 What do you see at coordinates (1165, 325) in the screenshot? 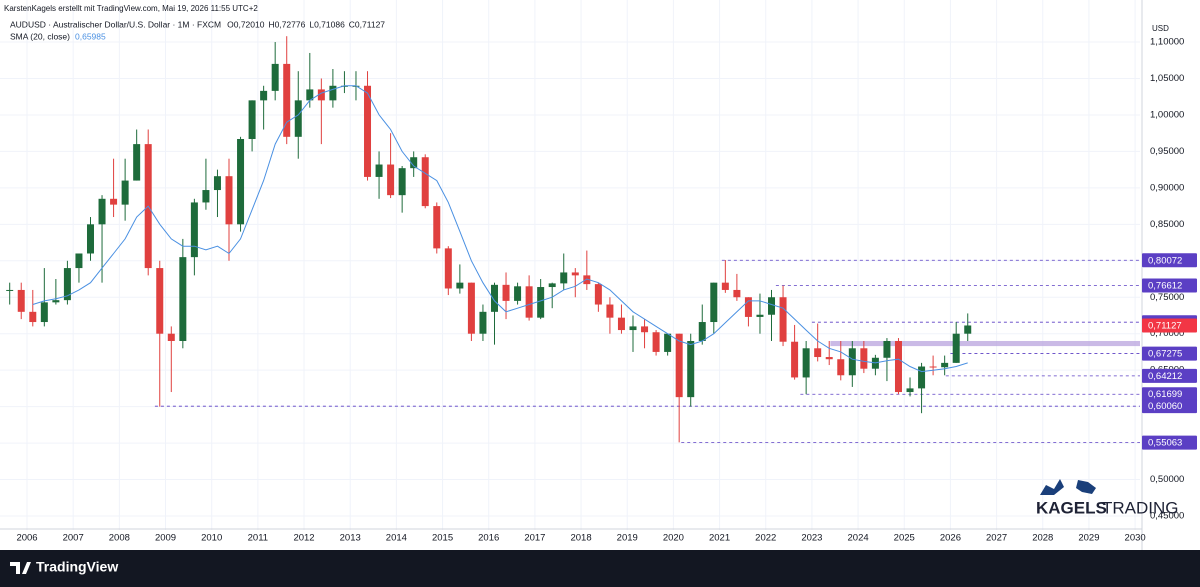
I see `price-box-label: 0,71127` at bounding box center [1165, 325].